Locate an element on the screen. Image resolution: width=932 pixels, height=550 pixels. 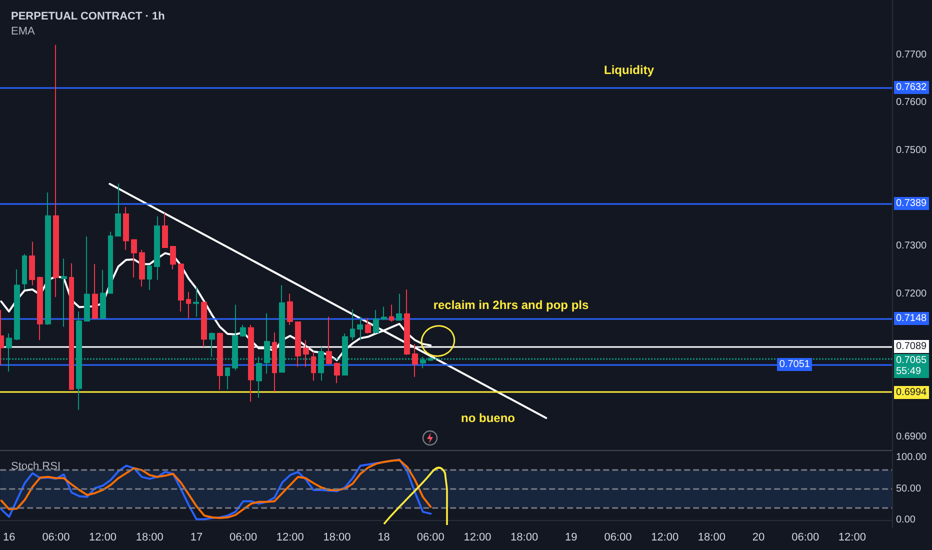
ref-line-label: 0.7089 is located at coordinates (911, 347).